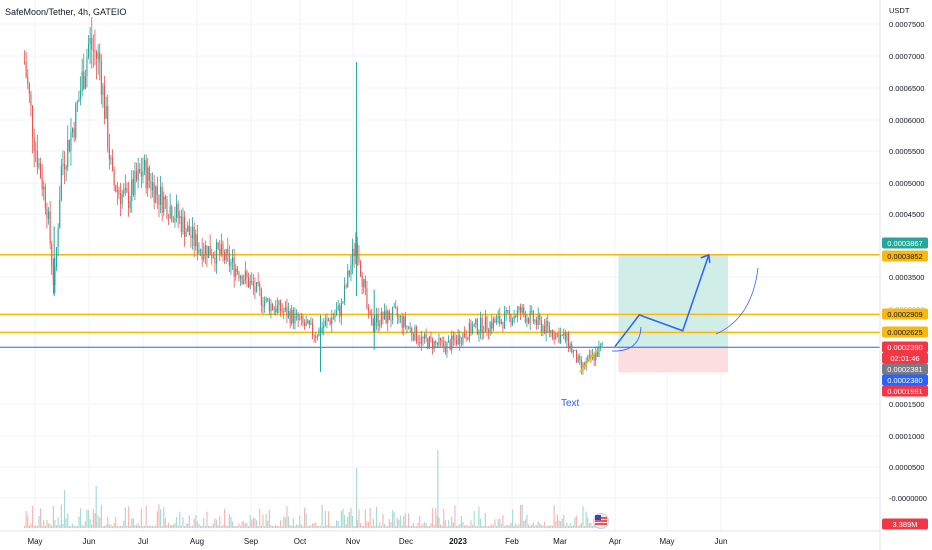 Image resolution: width=932 pixels, height=550 pixels. What do you see at coordinates (89, 541) in the screenshot?
I see `time-tick-label: Jun` at bounding box center [89, 541].